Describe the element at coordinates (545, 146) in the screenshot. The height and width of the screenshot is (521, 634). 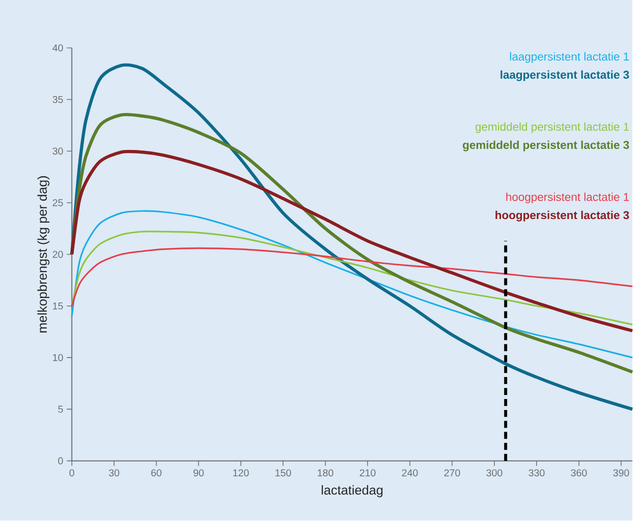
I see `text: gemiddeld persistent lactatie 3` at that location.